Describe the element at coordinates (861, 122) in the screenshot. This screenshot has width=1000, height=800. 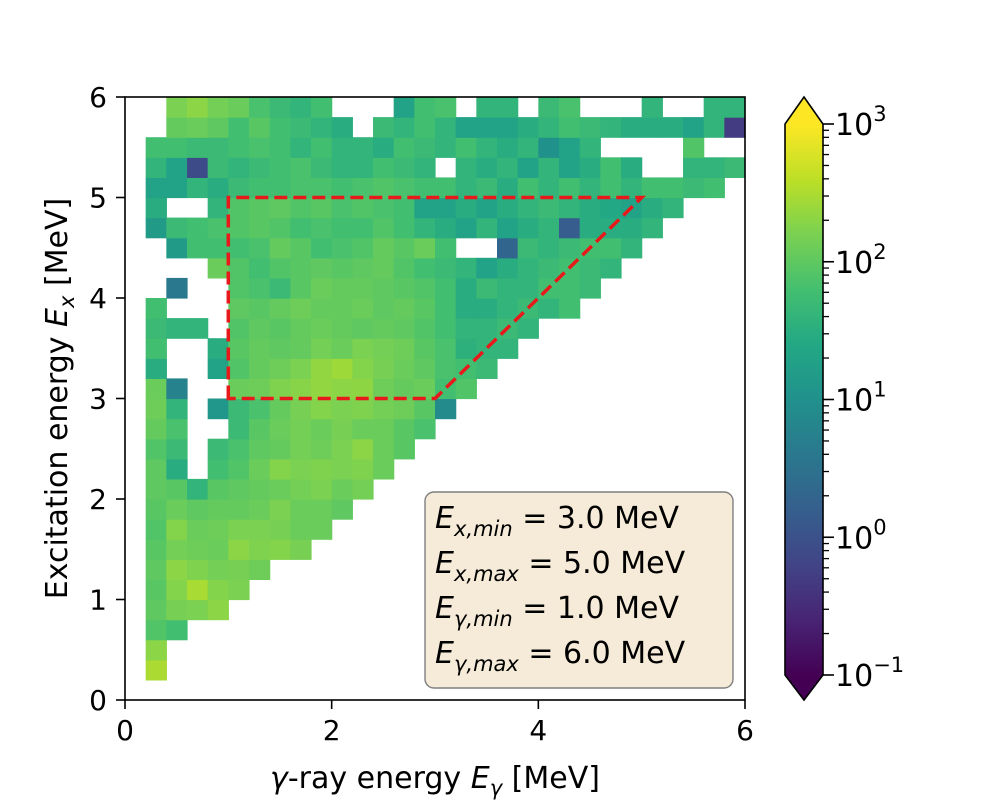
I see `colorbar-tick-label: 10³` at that location.